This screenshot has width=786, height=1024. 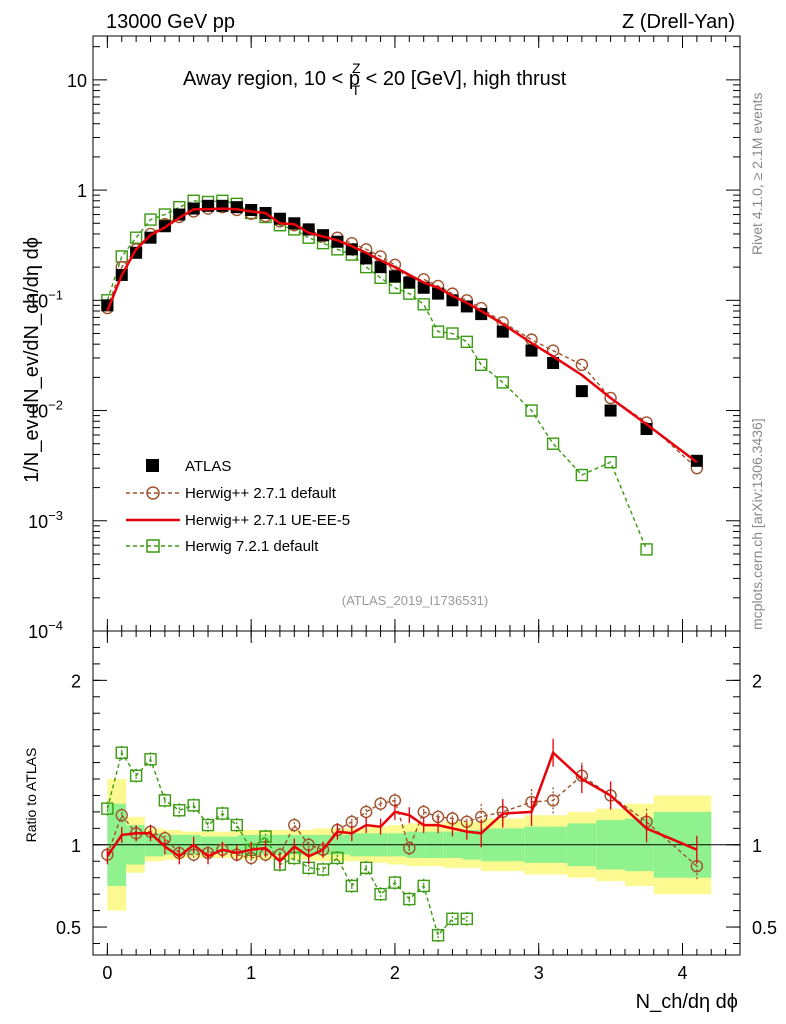 I want to click on legend-label-herwig-pp-ueee5: Herwig++ 2.7.1 UE-EE-5, so click(x=267, y=520).